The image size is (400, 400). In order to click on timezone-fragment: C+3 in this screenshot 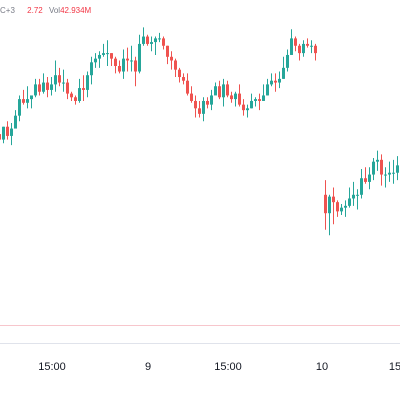, I will do `click(7, 10)`.